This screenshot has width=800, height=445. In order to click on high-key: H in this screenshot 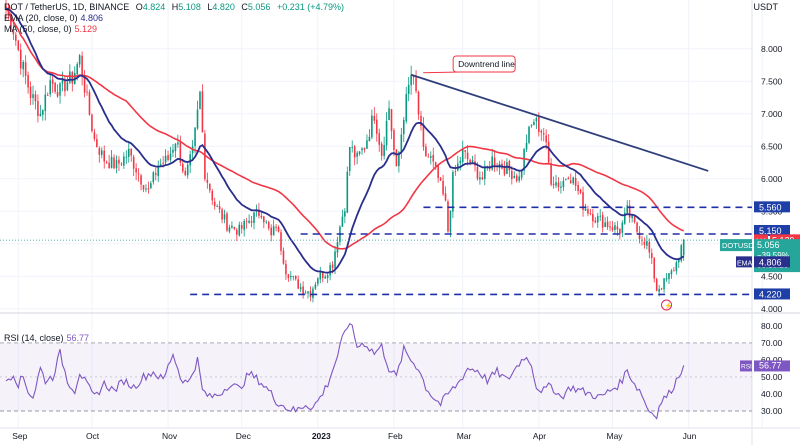, I will do `click(175, 7)`.